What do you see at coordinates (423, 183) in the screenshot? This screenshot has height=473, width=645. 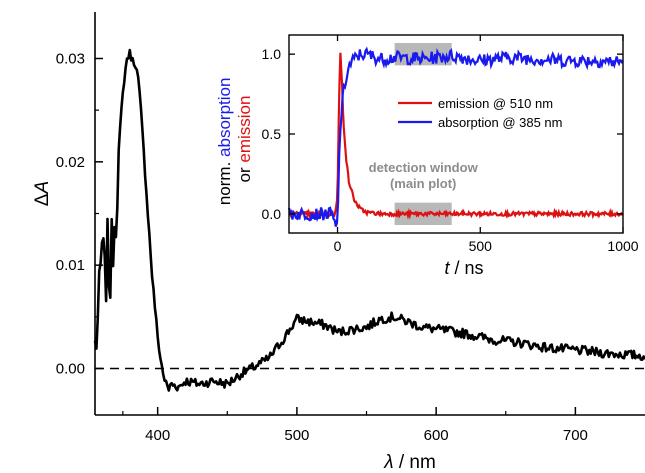 I see `detection-window-annotation-line2: (main plot)` at bounding box center [423, 183].